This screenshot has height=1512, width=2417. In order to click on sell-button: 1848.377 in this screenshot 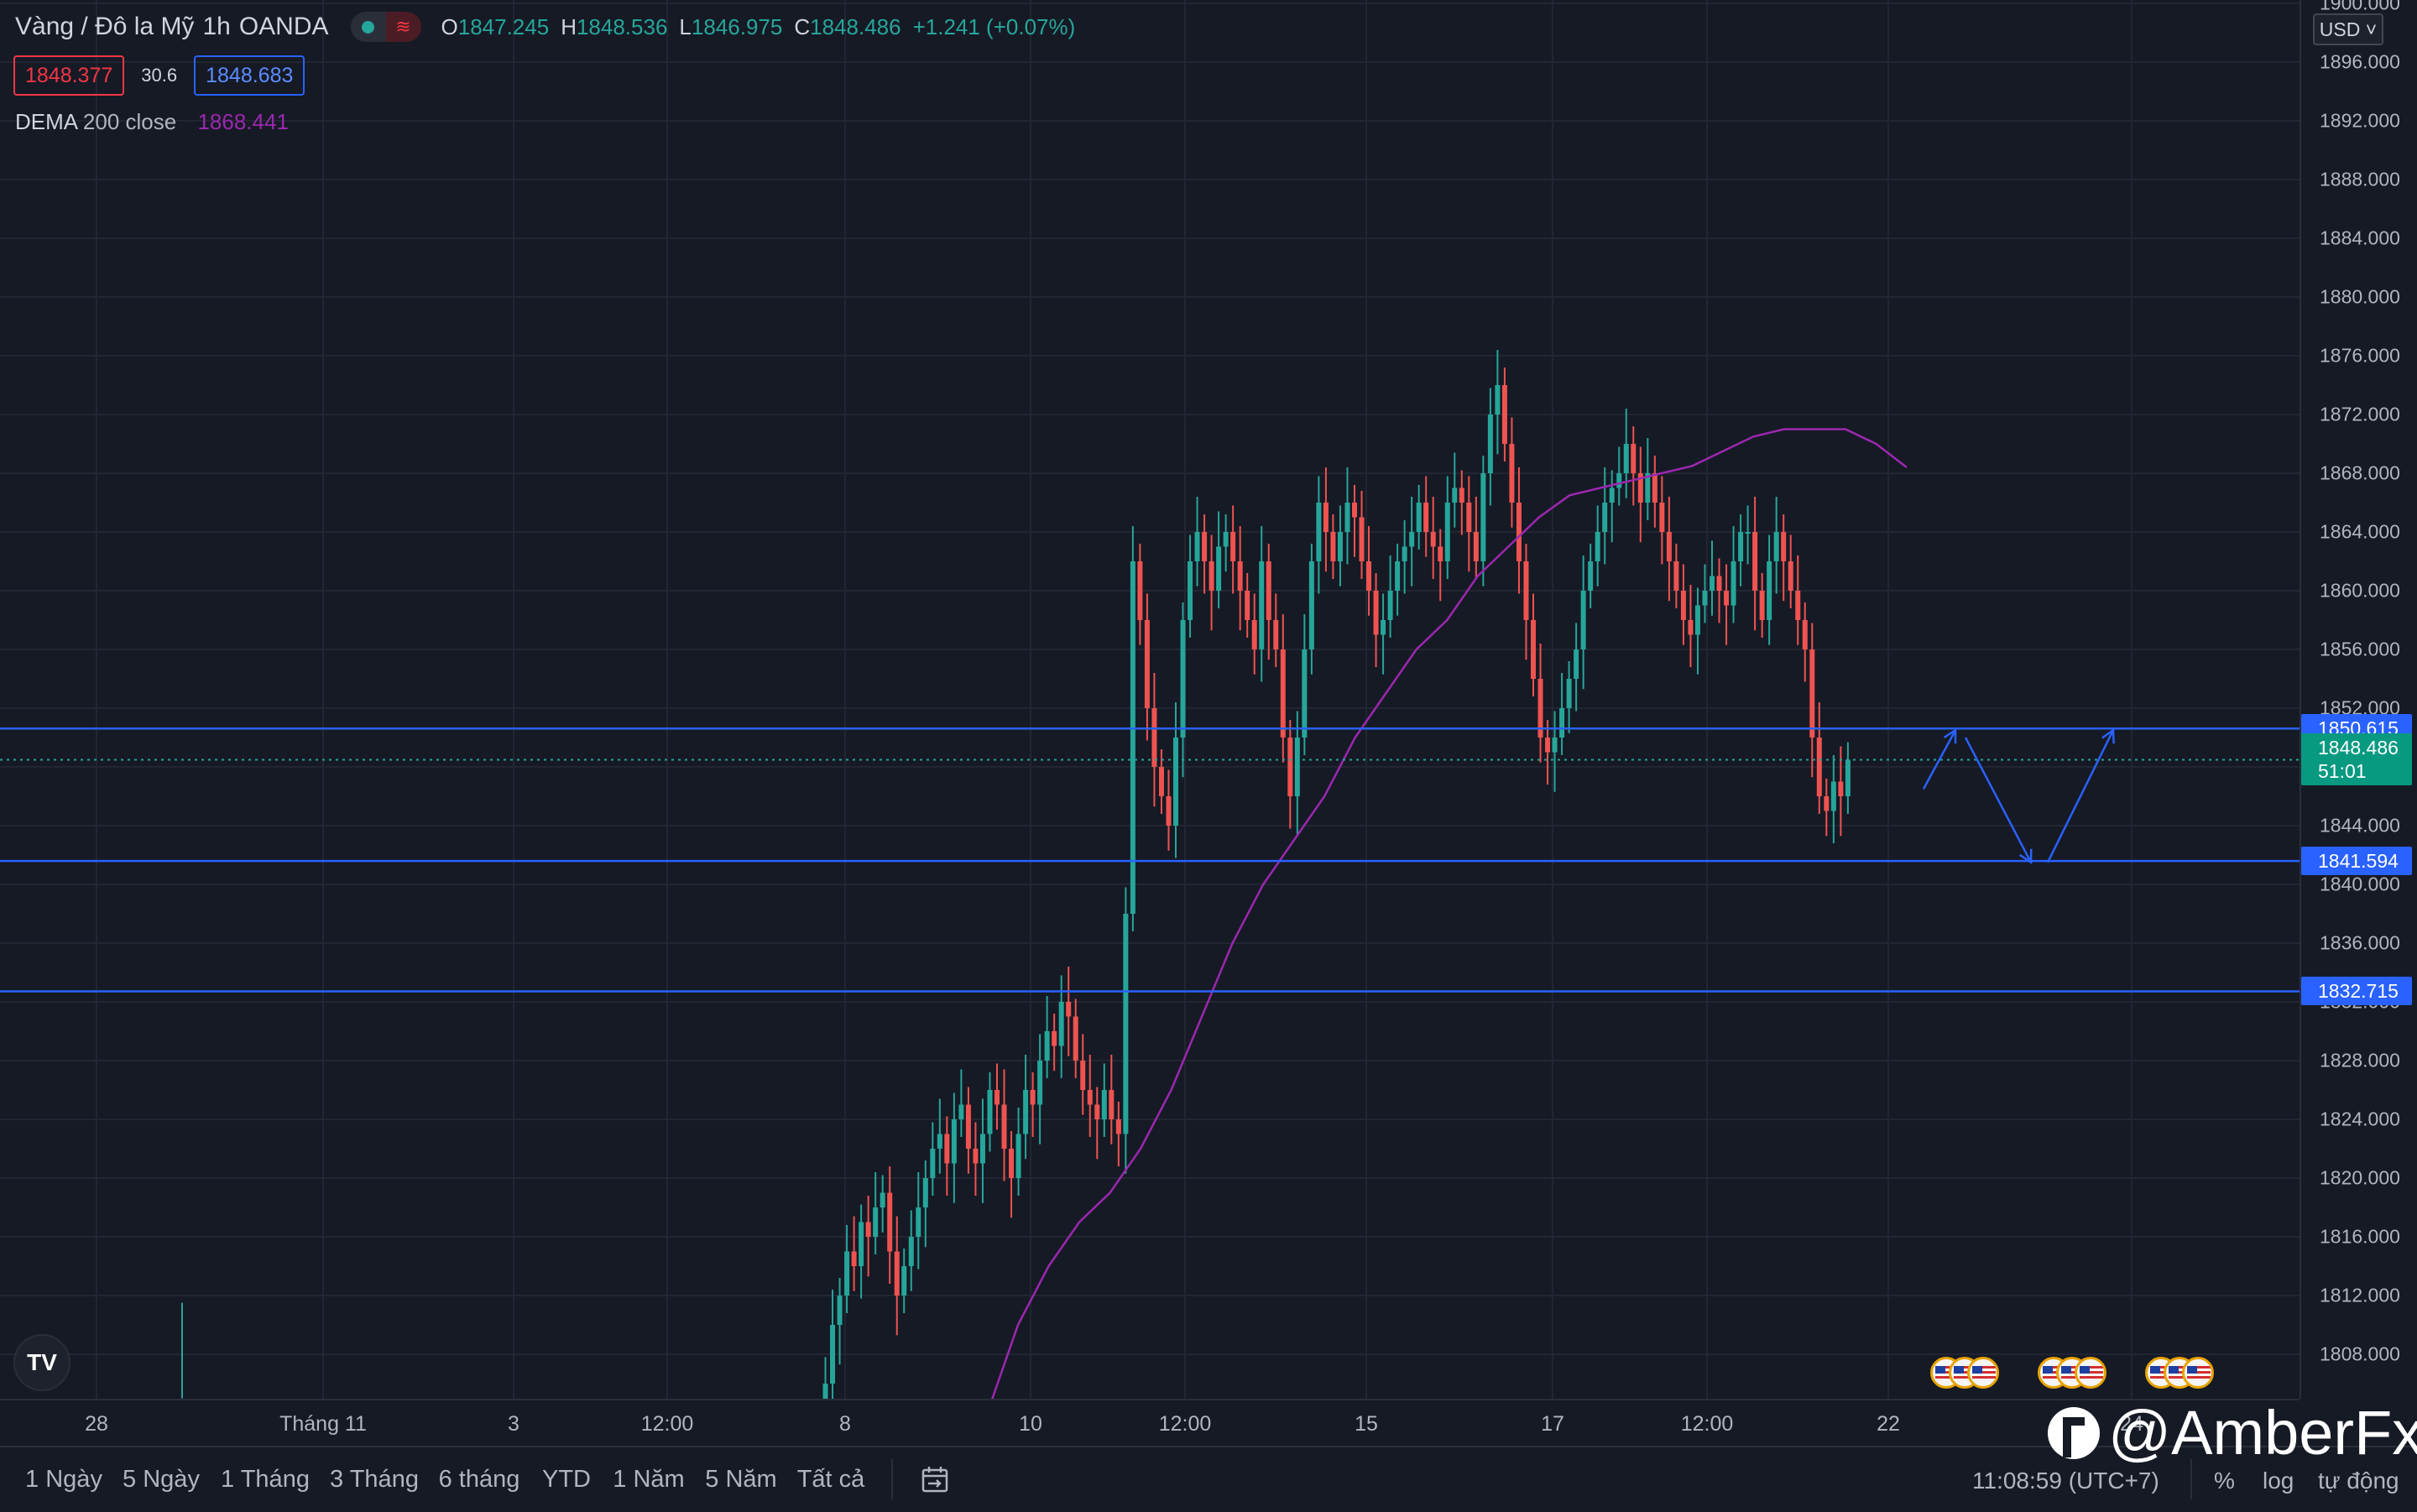, I will do `click(69, 76)`.